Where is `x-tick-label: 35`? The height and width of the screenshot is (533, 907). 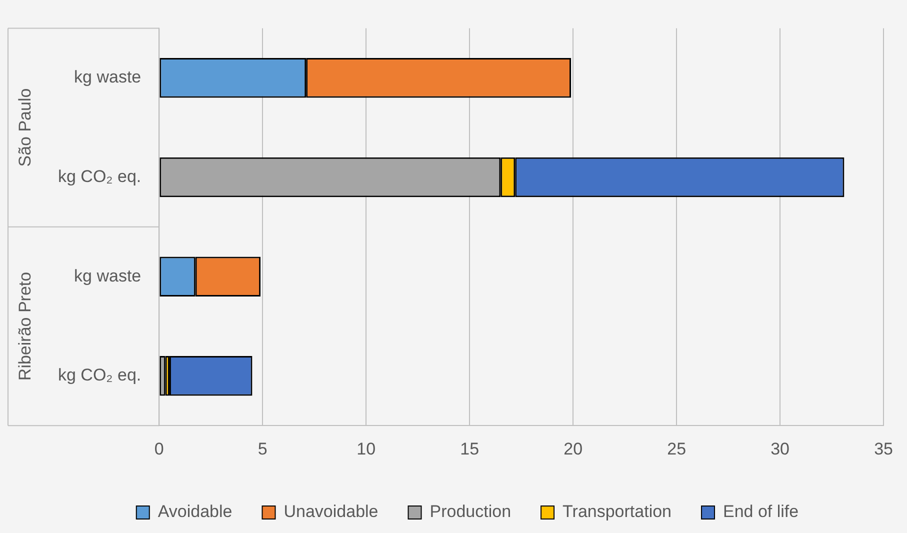
x-tick-label: 35 is located at coordinates (884, 448).